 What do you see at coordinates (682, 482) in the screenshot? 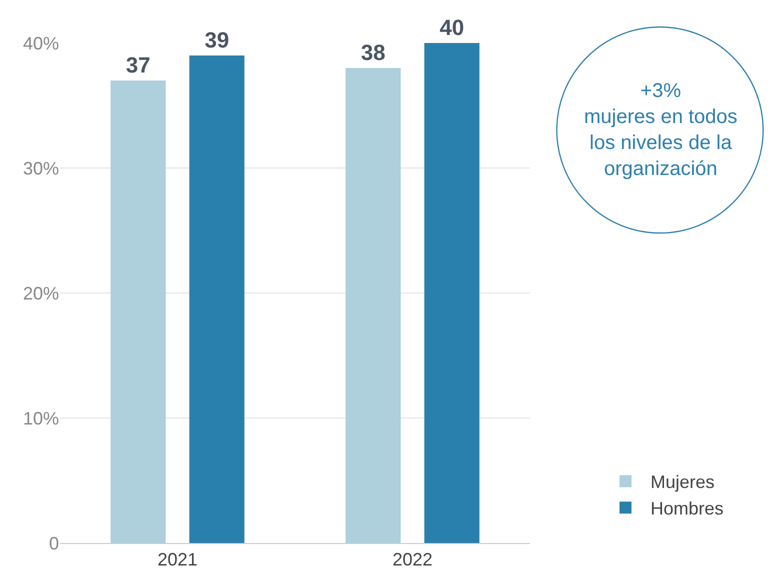
I see `legend-label: Mujeres` at bounding box center [682, 482].